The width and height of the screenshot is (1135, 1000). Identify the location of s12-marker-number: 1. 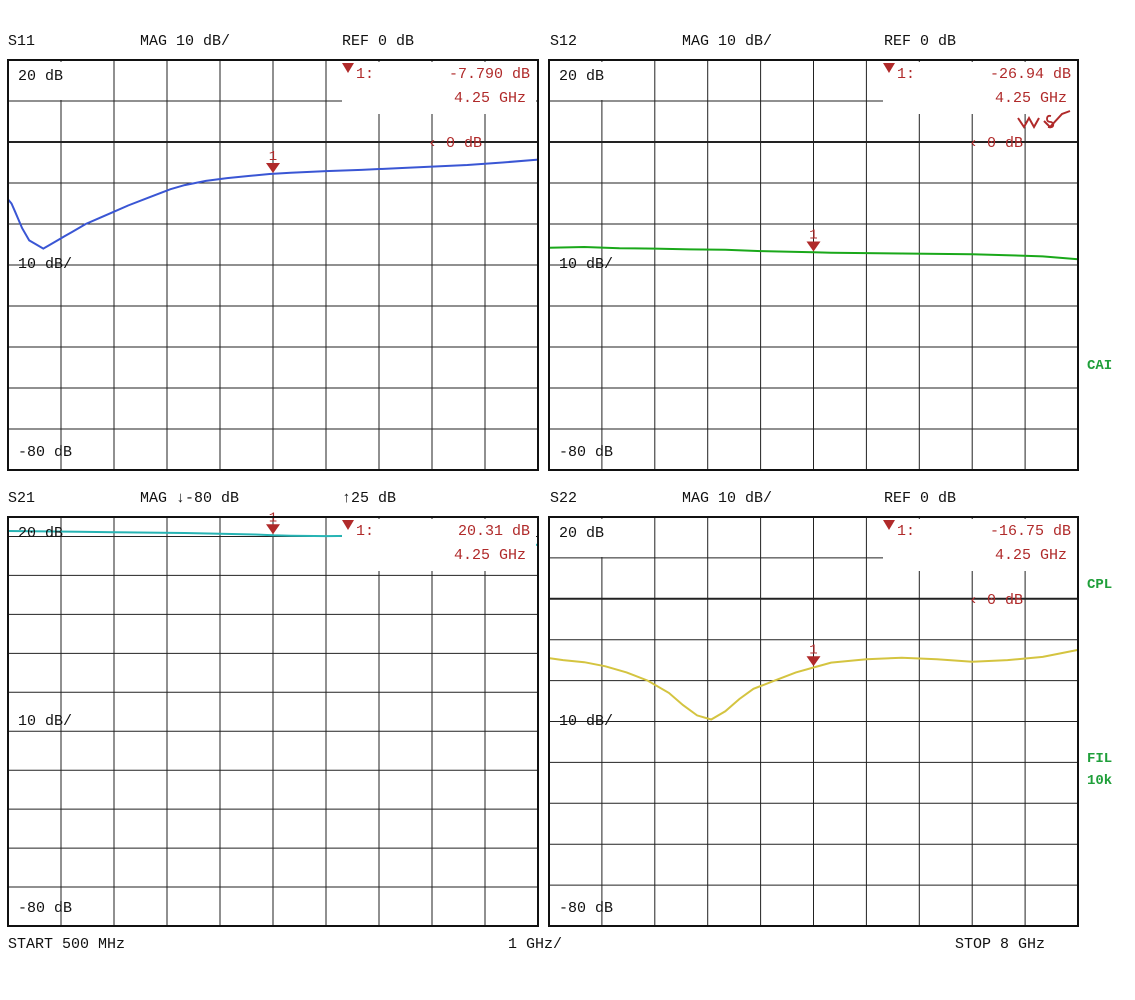
(813, 235).